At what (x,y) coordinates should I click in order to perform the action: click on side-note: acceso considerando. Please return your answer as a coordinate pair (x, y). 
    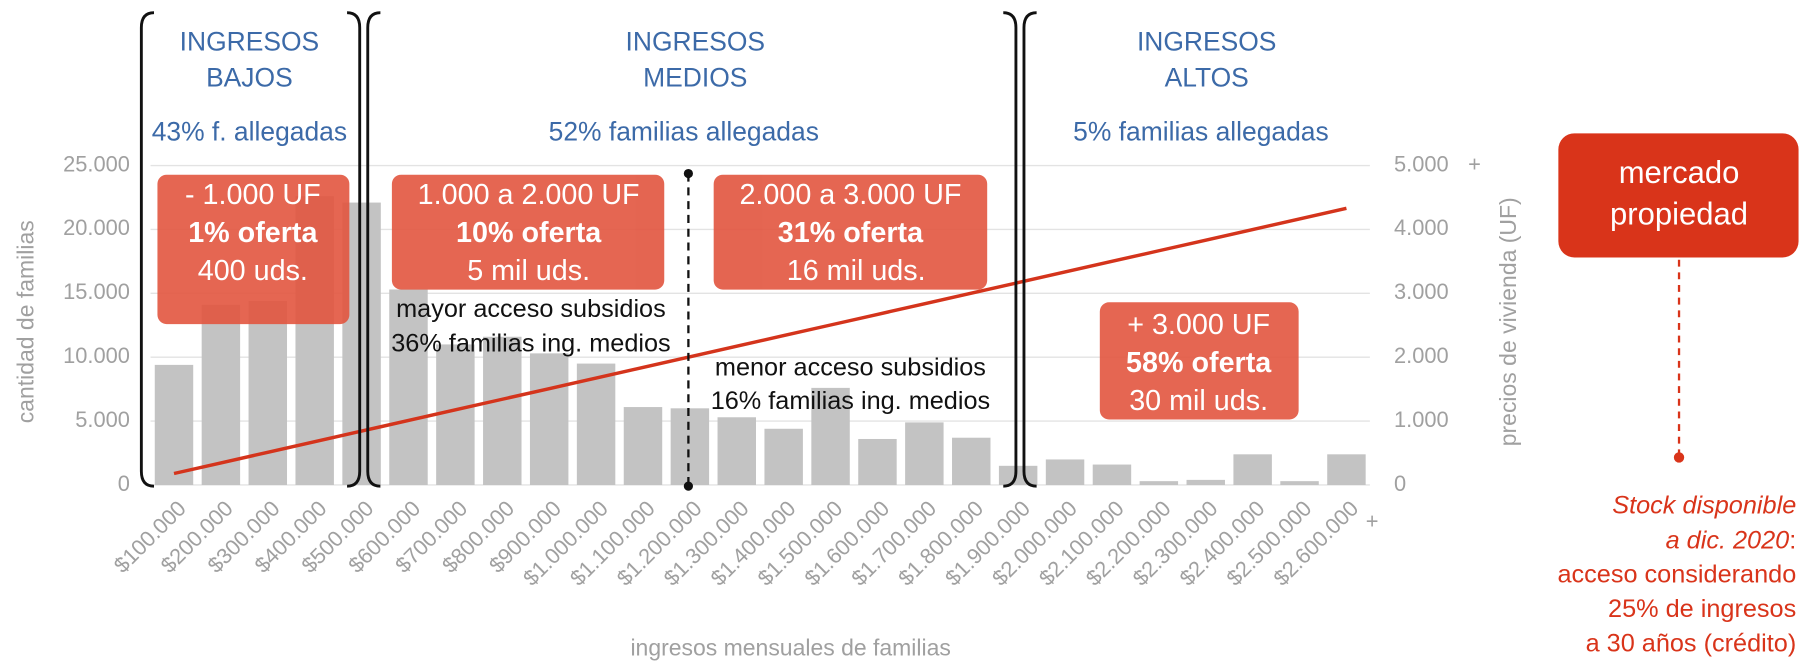
    Looking at the image, I should click on (1676, 574).